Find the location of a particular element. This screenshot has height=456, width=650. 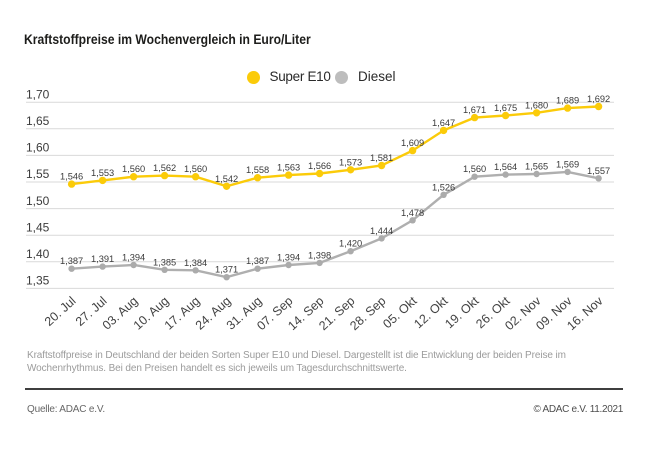

svg-text: 1,70 is located at coordinates (38, 94).